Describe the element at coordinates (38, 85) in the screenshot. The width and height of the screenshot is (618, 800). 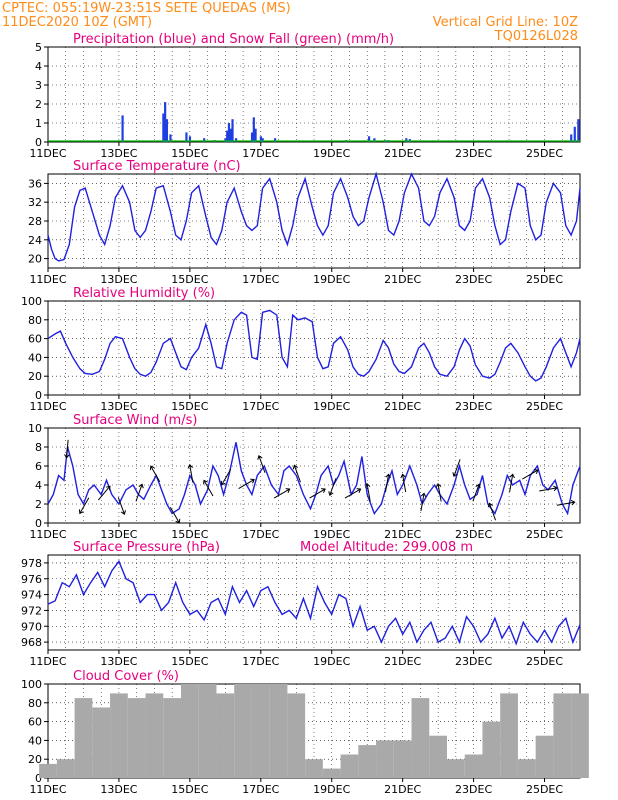
I see `y-tick-label: 3` at that location.